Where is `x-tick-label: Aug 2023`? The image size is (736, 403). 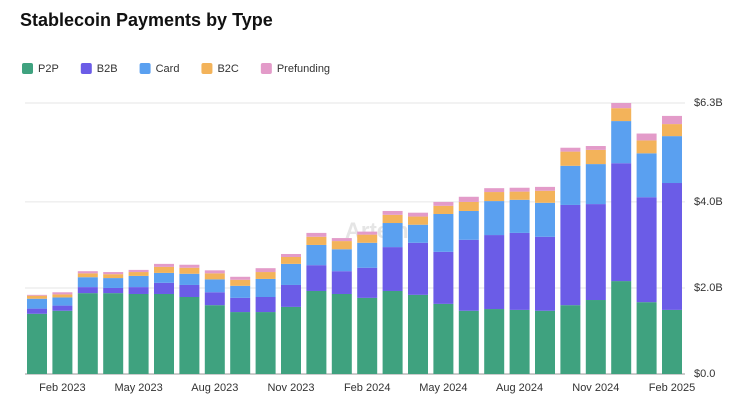
x-tick-label: Aug 2023 is located at coordinates (214, 388).